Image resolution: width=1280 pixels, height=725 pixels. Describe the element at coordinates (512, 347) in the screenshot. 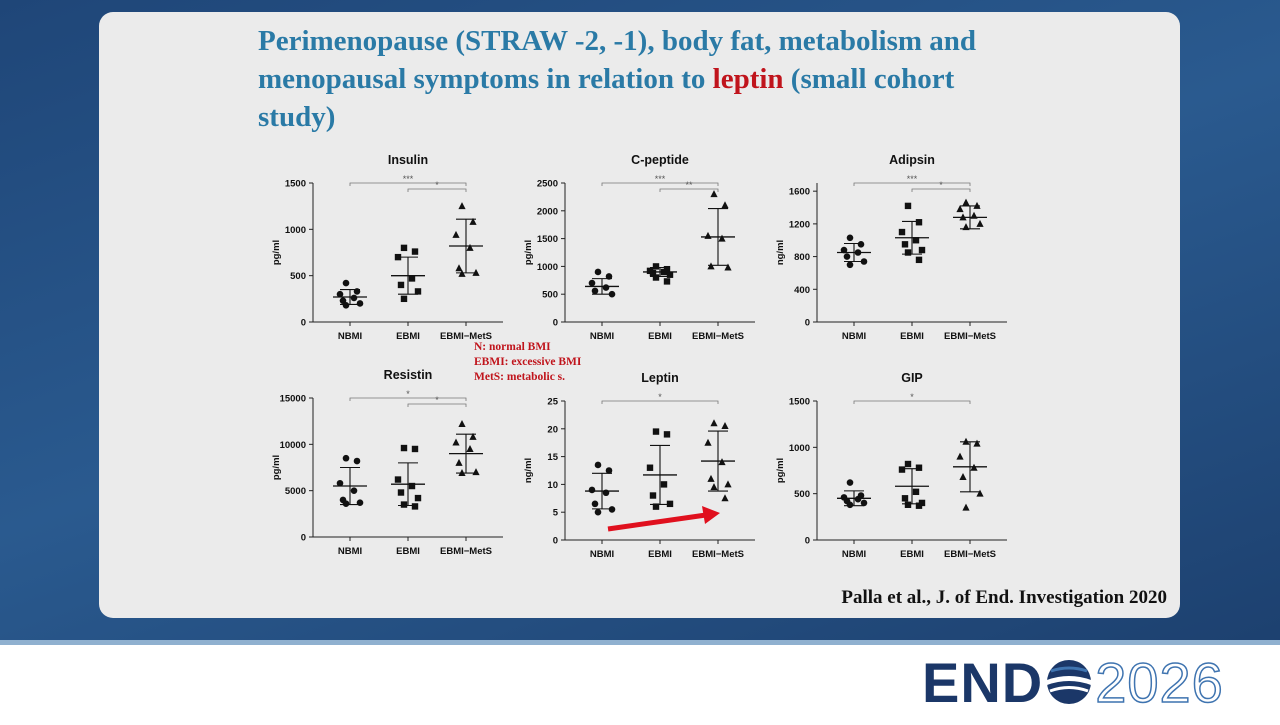

I see `note-line: N: normal BMI` at that location.